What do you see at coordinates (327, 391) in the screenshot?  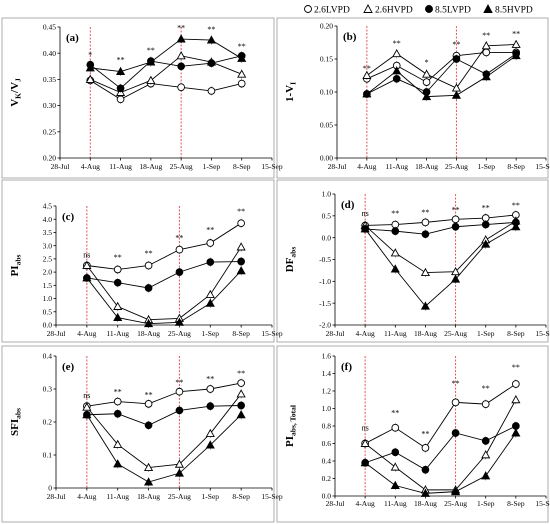 I see `y-tick-label: 1.2` at bounding box center [327, 391].